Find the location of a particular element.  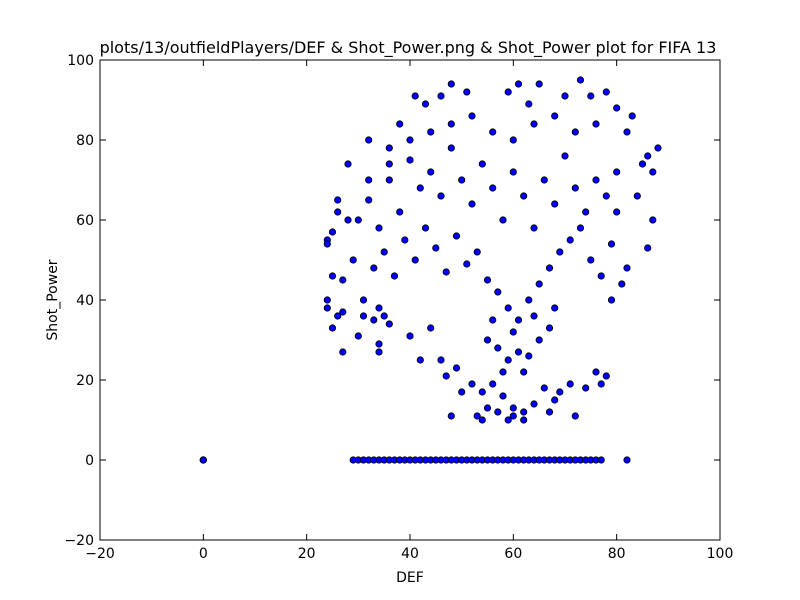

x-tick-label: 20 is located at coordinates (307, 554).